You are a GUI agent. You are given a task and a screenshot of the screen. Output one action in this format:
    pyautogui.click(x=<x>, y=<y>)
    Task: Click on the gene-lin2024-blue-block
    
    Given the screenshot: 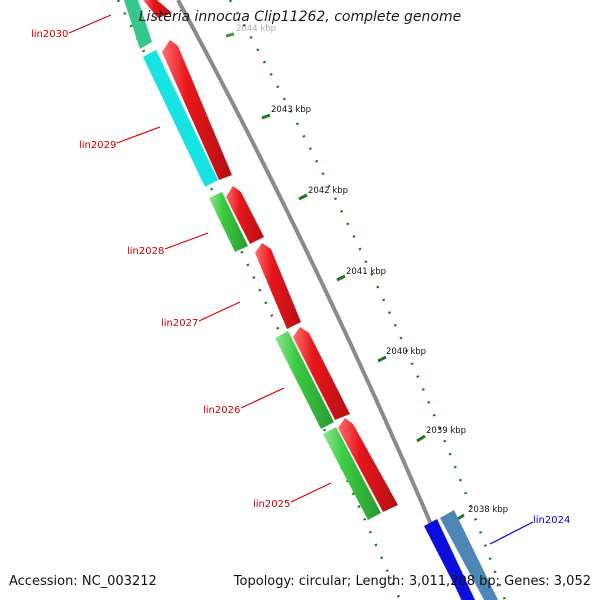 What is the action you would take?
    pyautogui.click(x=449, y=559)
    